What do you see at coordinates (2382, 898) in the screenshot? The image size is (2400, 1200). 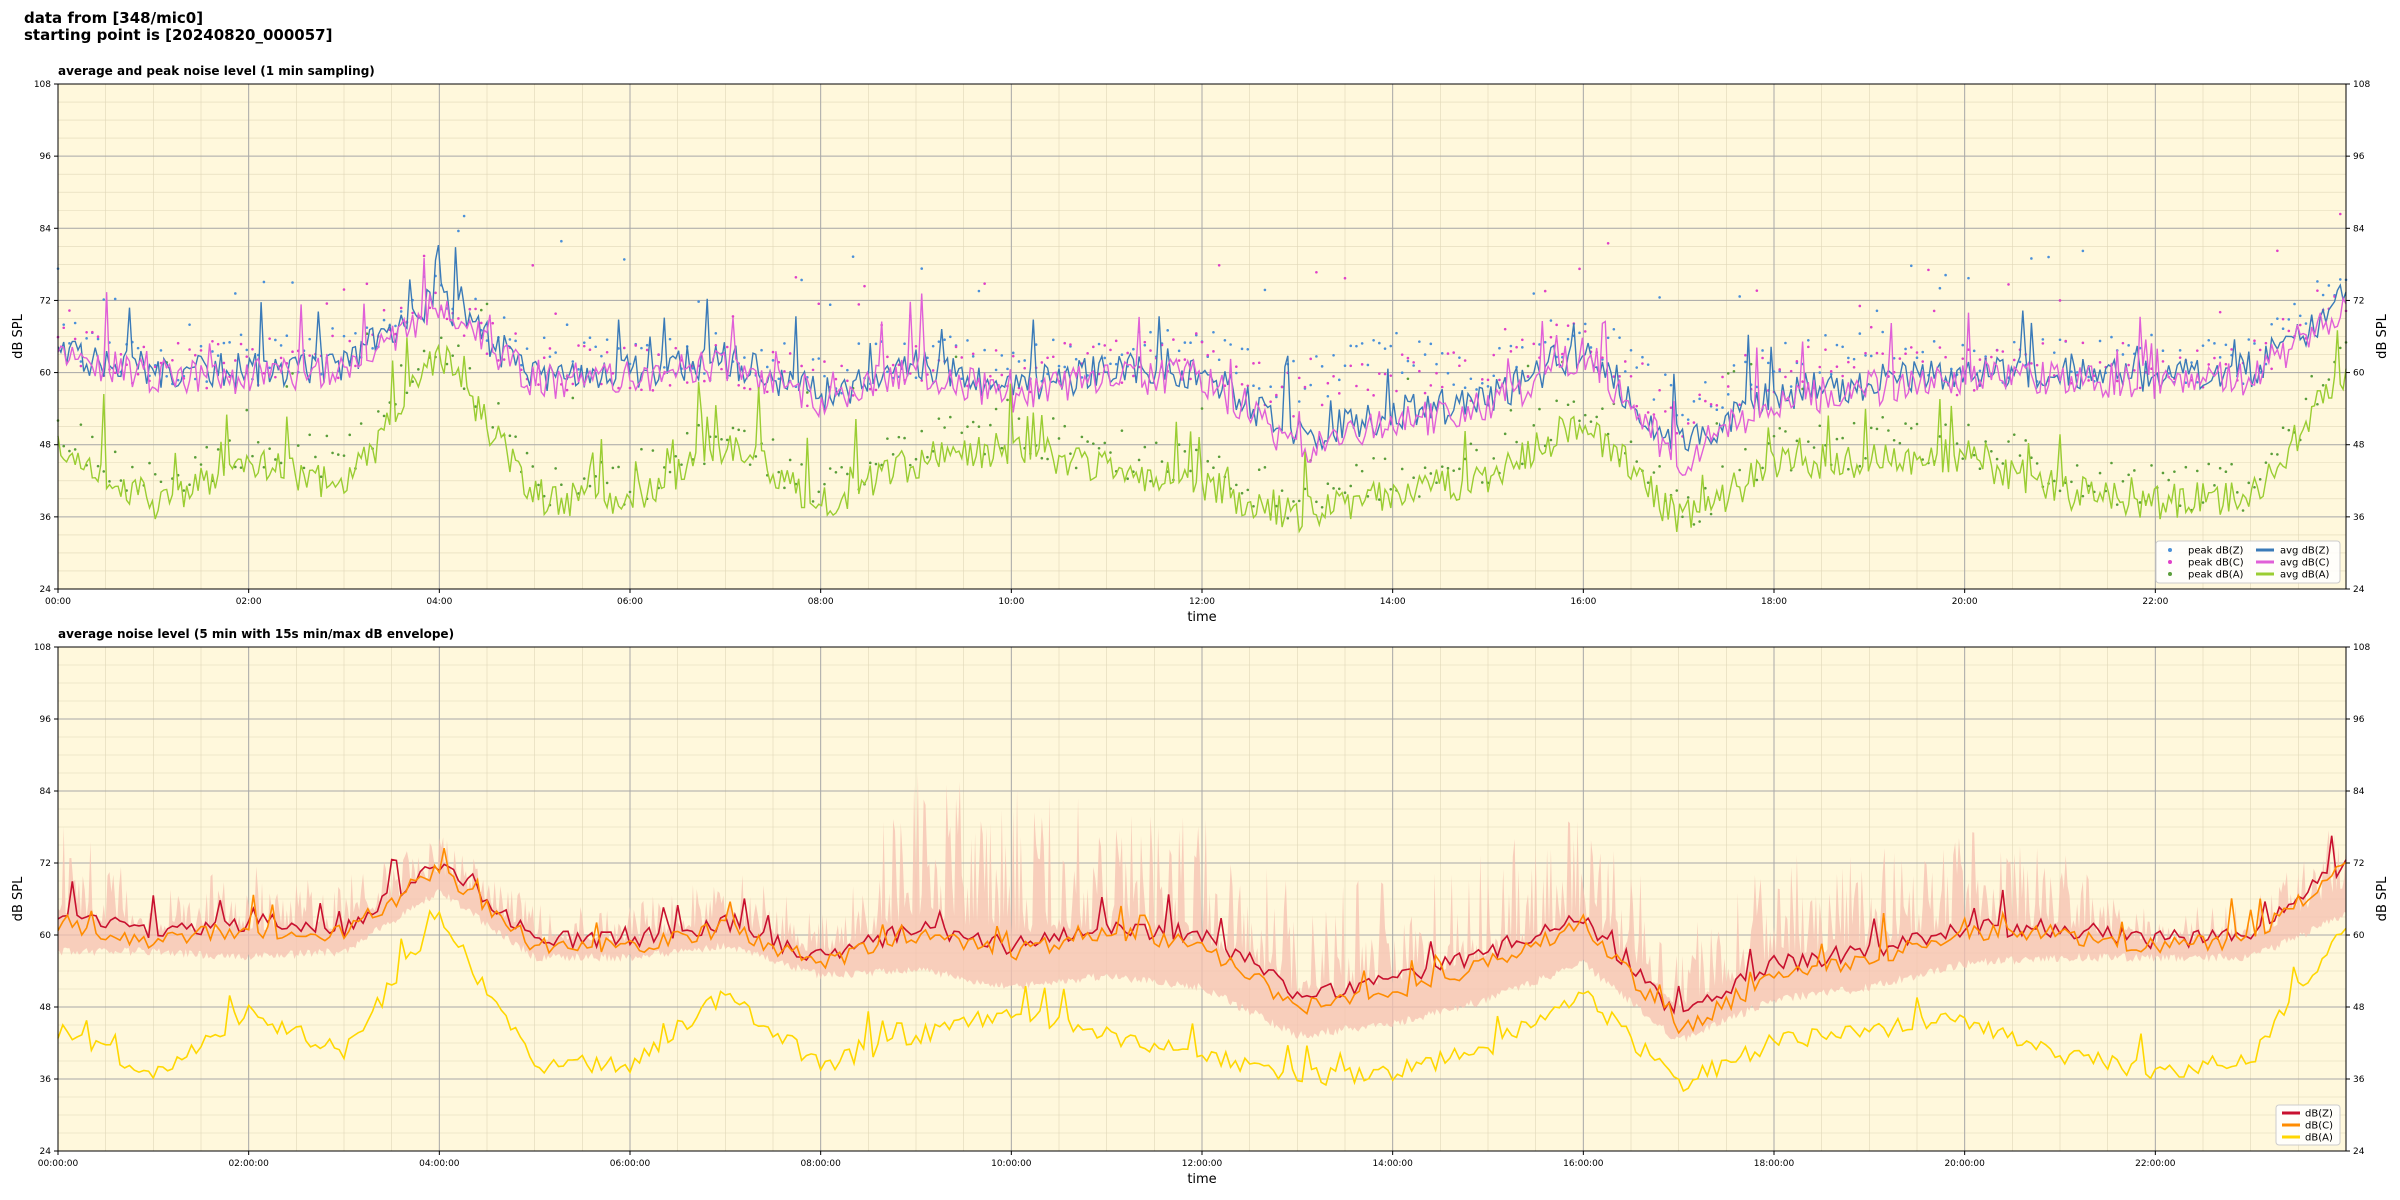 I see `y-axis-label-right: dB SPL` at bounding box center [2382, 898].